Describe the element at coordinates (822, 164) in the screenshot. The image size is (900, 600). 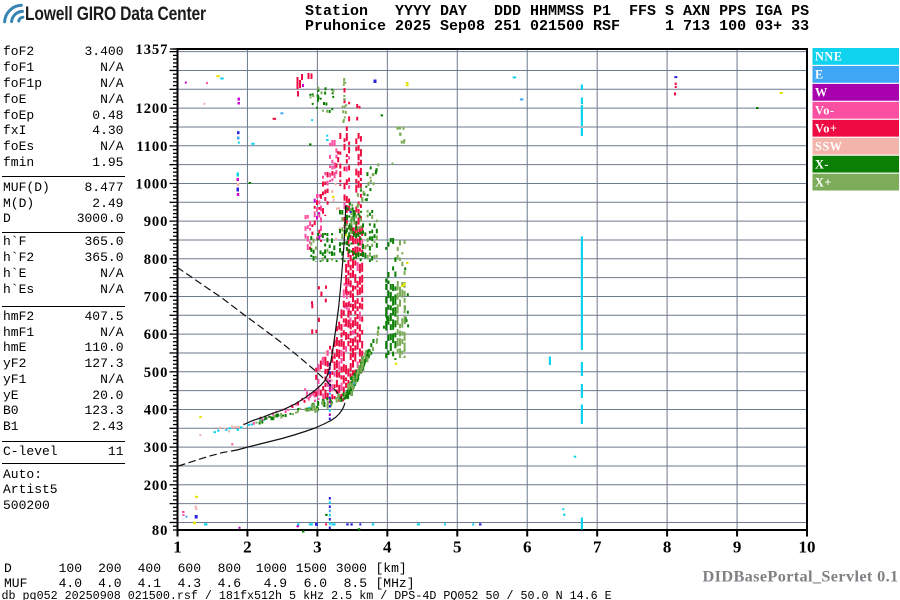
I see `svg-text: X-` at that location.